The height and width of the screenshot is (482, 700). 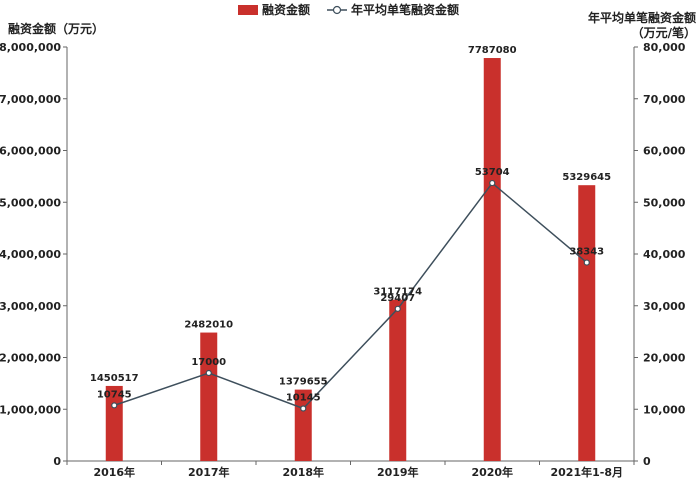 What do you see at coordinates (208, 362) in the screenshot?
I see `line-value-label: 17000` at bounding box center [208, 362].